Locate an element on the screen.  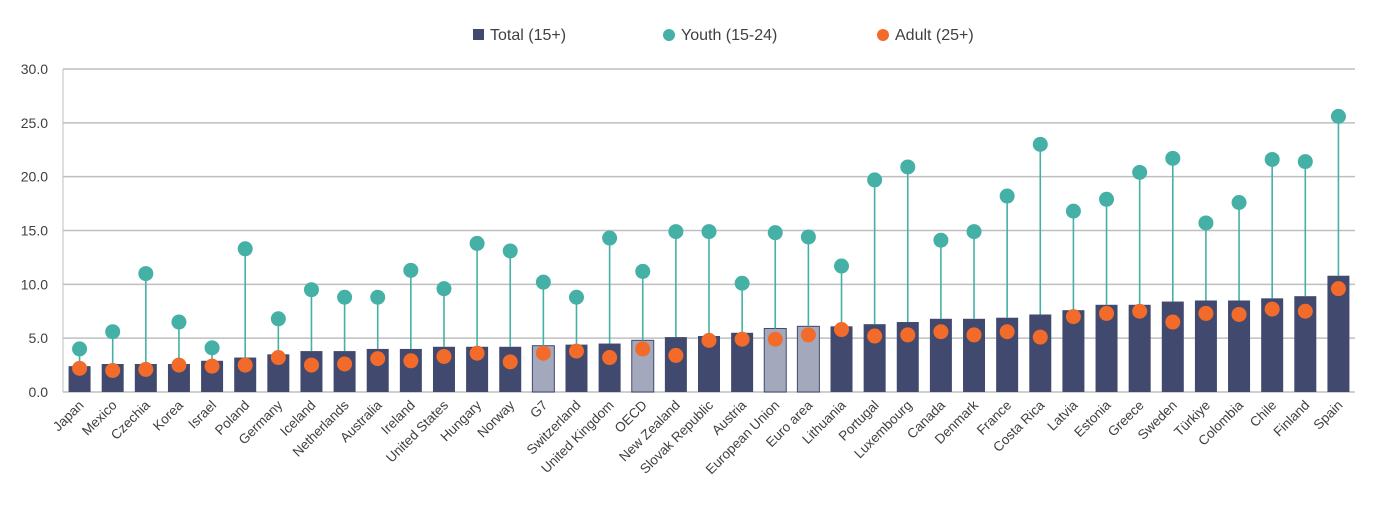
legend-swatch-total is located at coordinates (478, 34).